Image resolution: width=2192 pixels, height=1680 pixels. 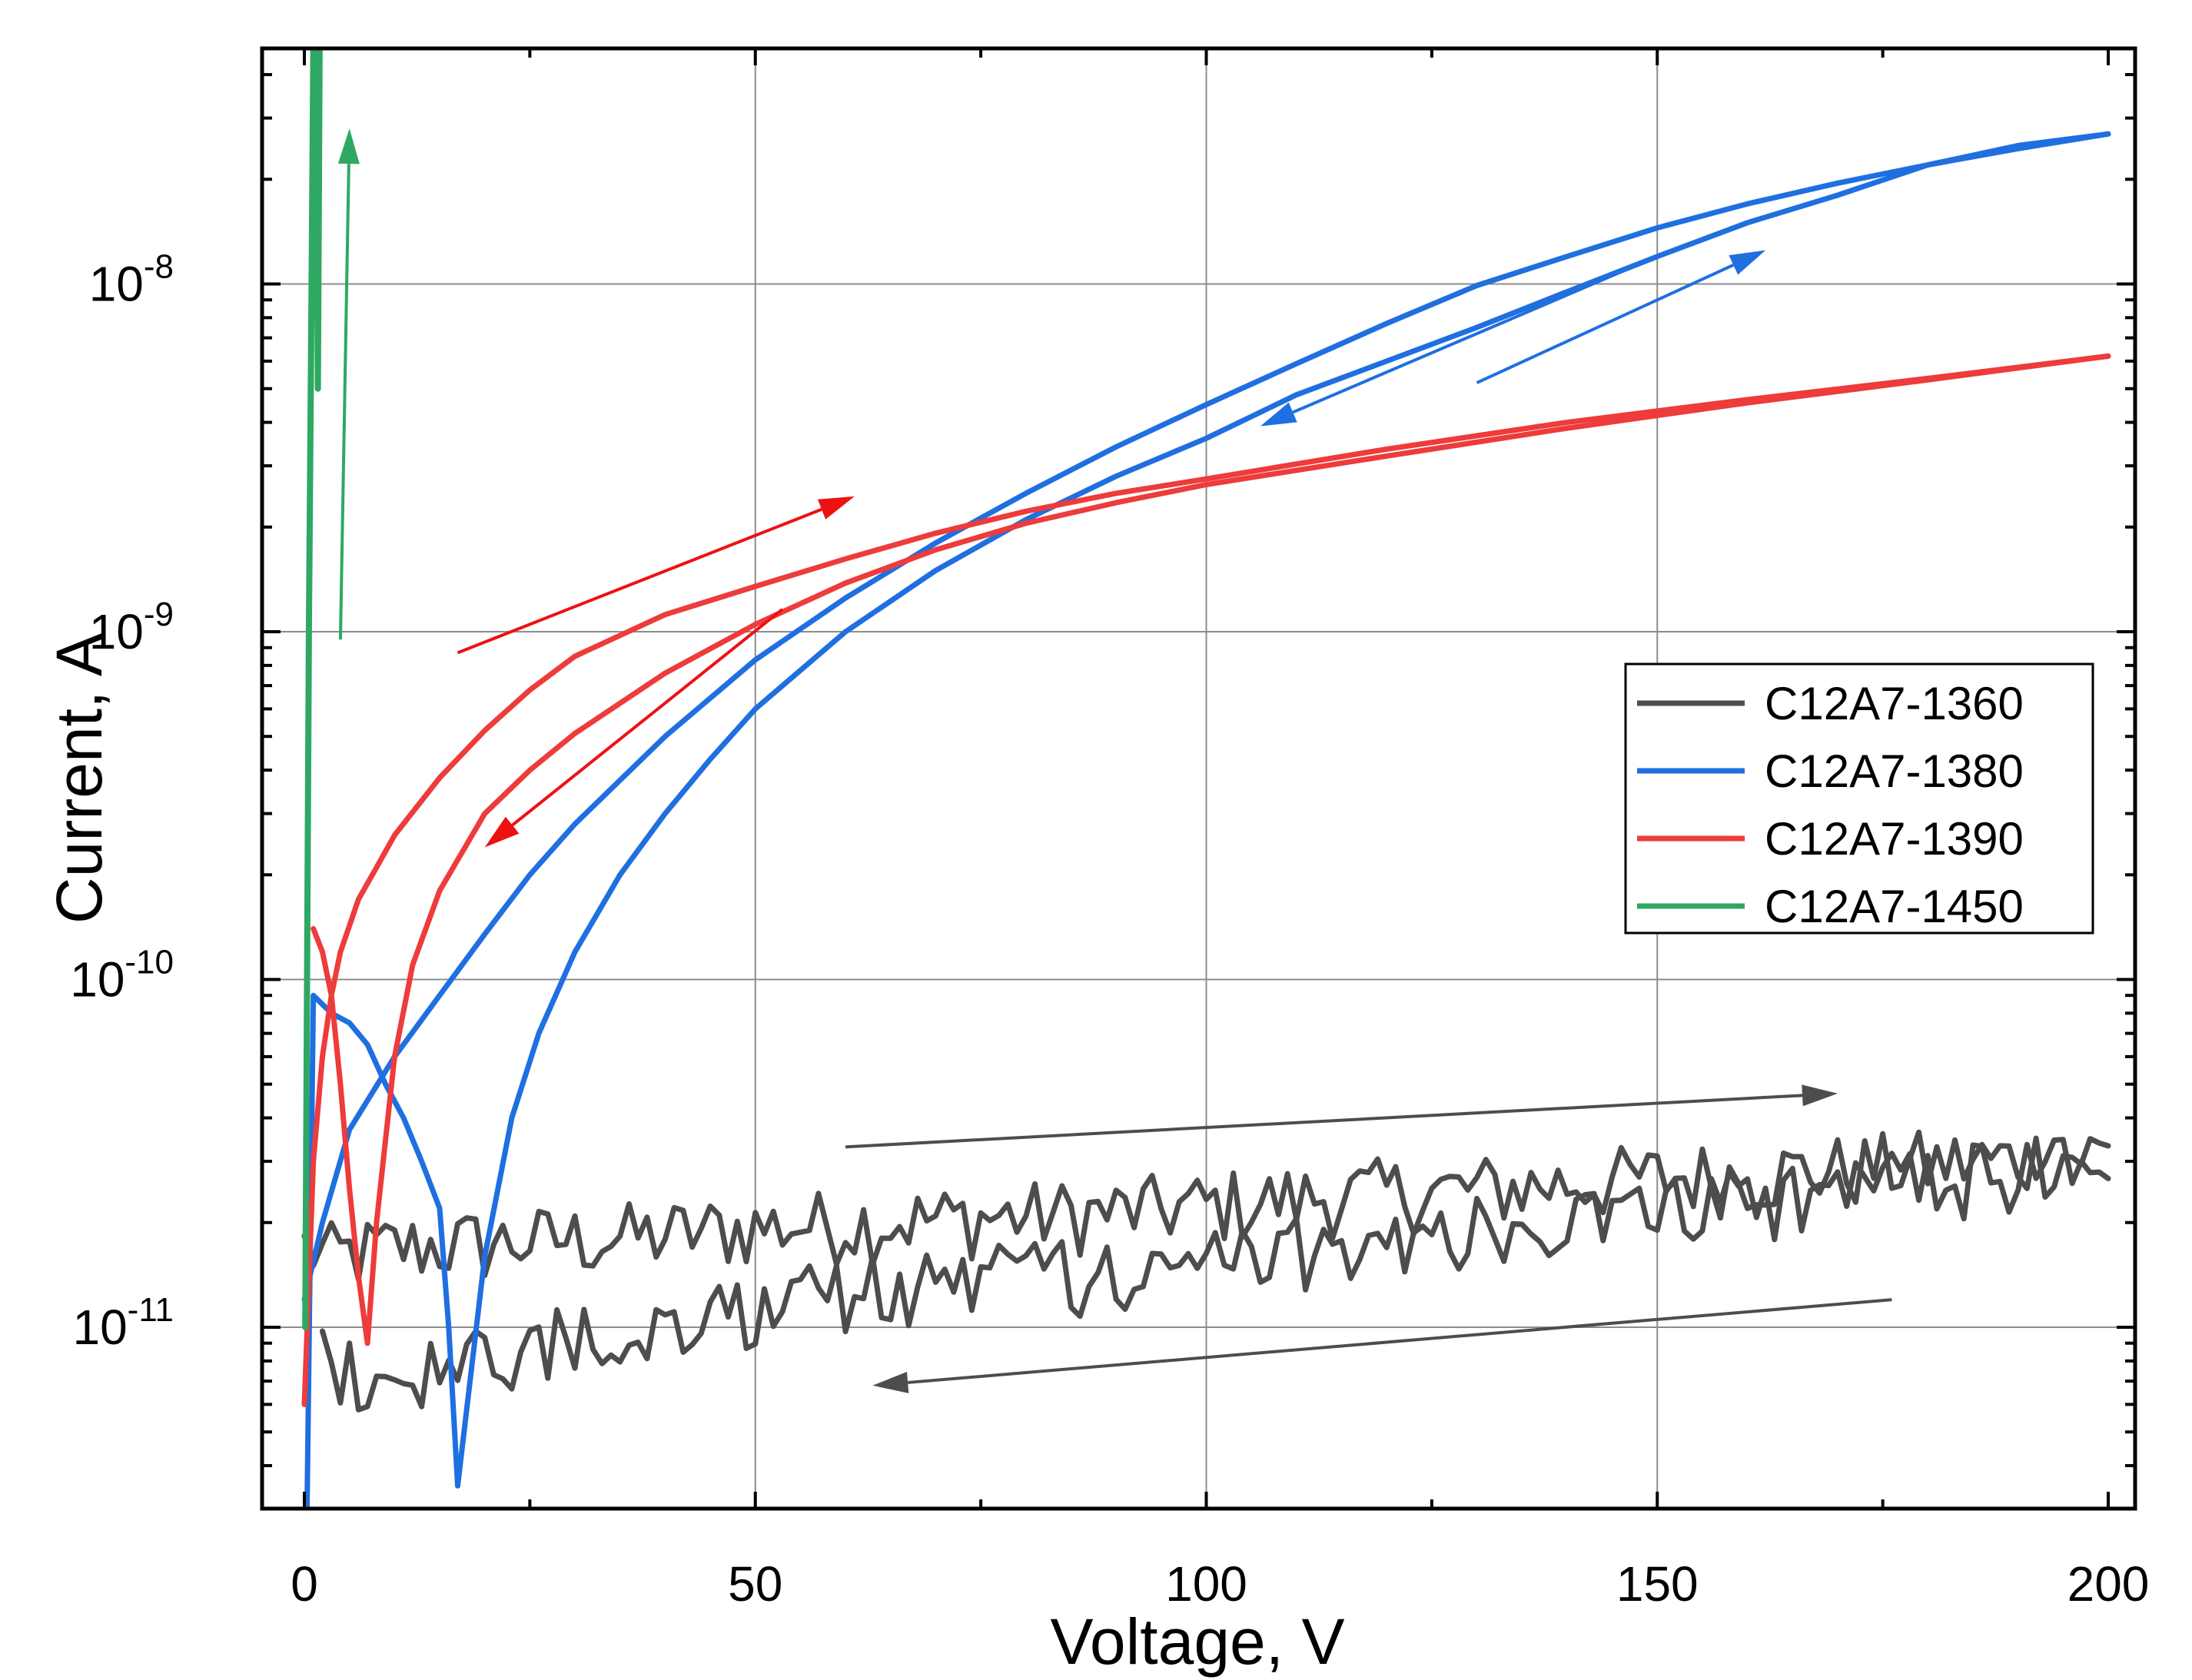 I want to click on legend-item: C12A7-1390, so click(x=1830, y=839).